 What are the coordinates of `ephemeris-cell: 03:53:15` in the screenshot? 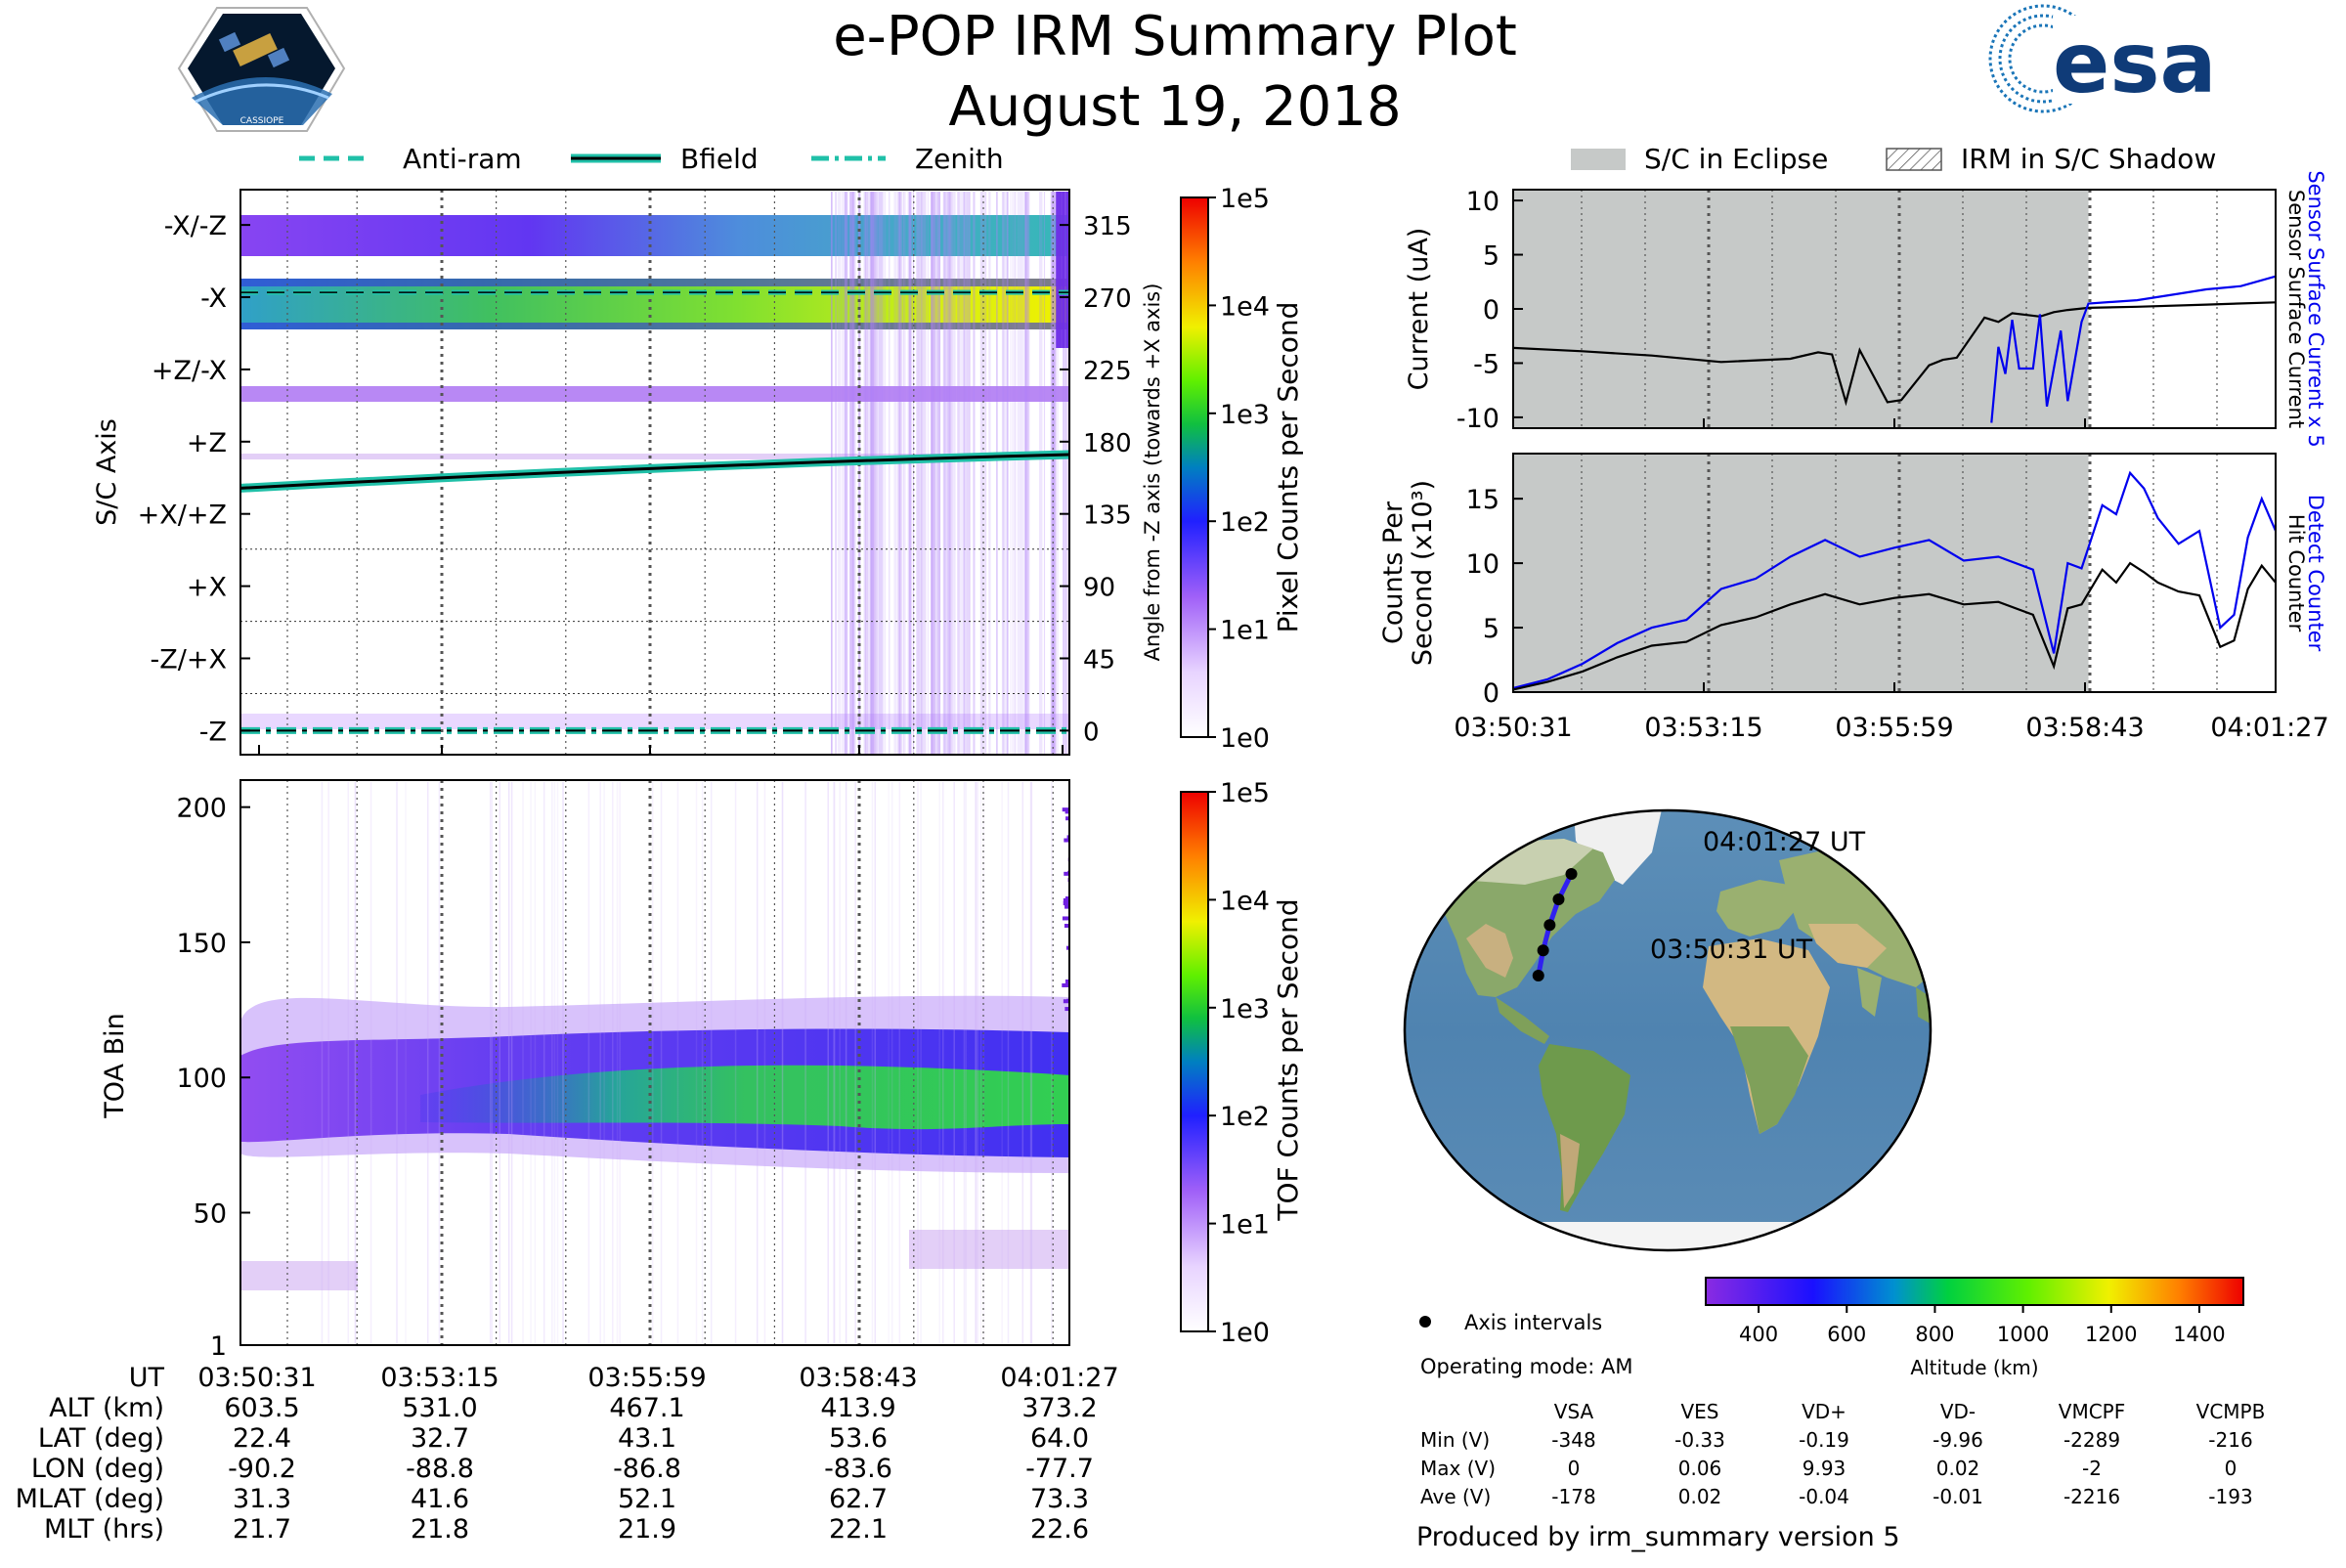 It's located at (440, 1378).